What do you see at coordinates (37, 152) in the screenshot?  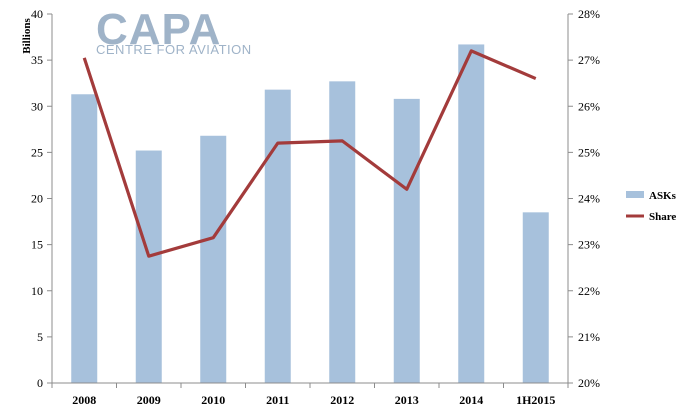 I see `left-tick-label: 25` at bounding box center [37, 152].